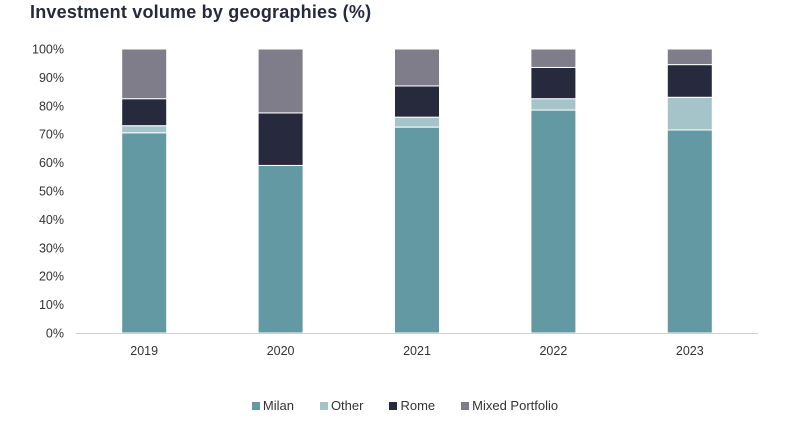 The width and height of the screenshot is (810, 433). Describe the element at coordinates (553, 351) in the screenshot. I see `x-tick-label: 2022` at that location.